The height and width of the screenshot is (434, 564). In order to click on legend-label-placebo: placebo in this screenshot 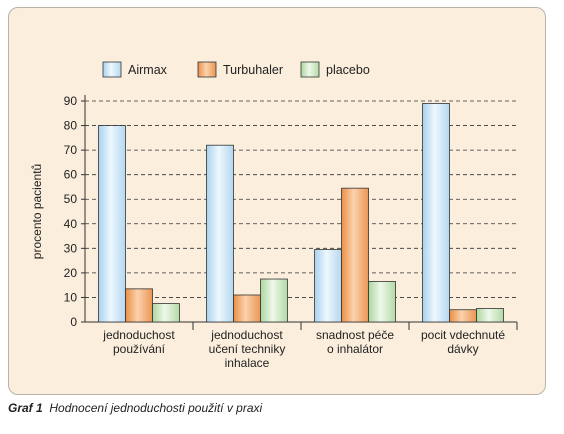, I will do `click(348, 70)`.